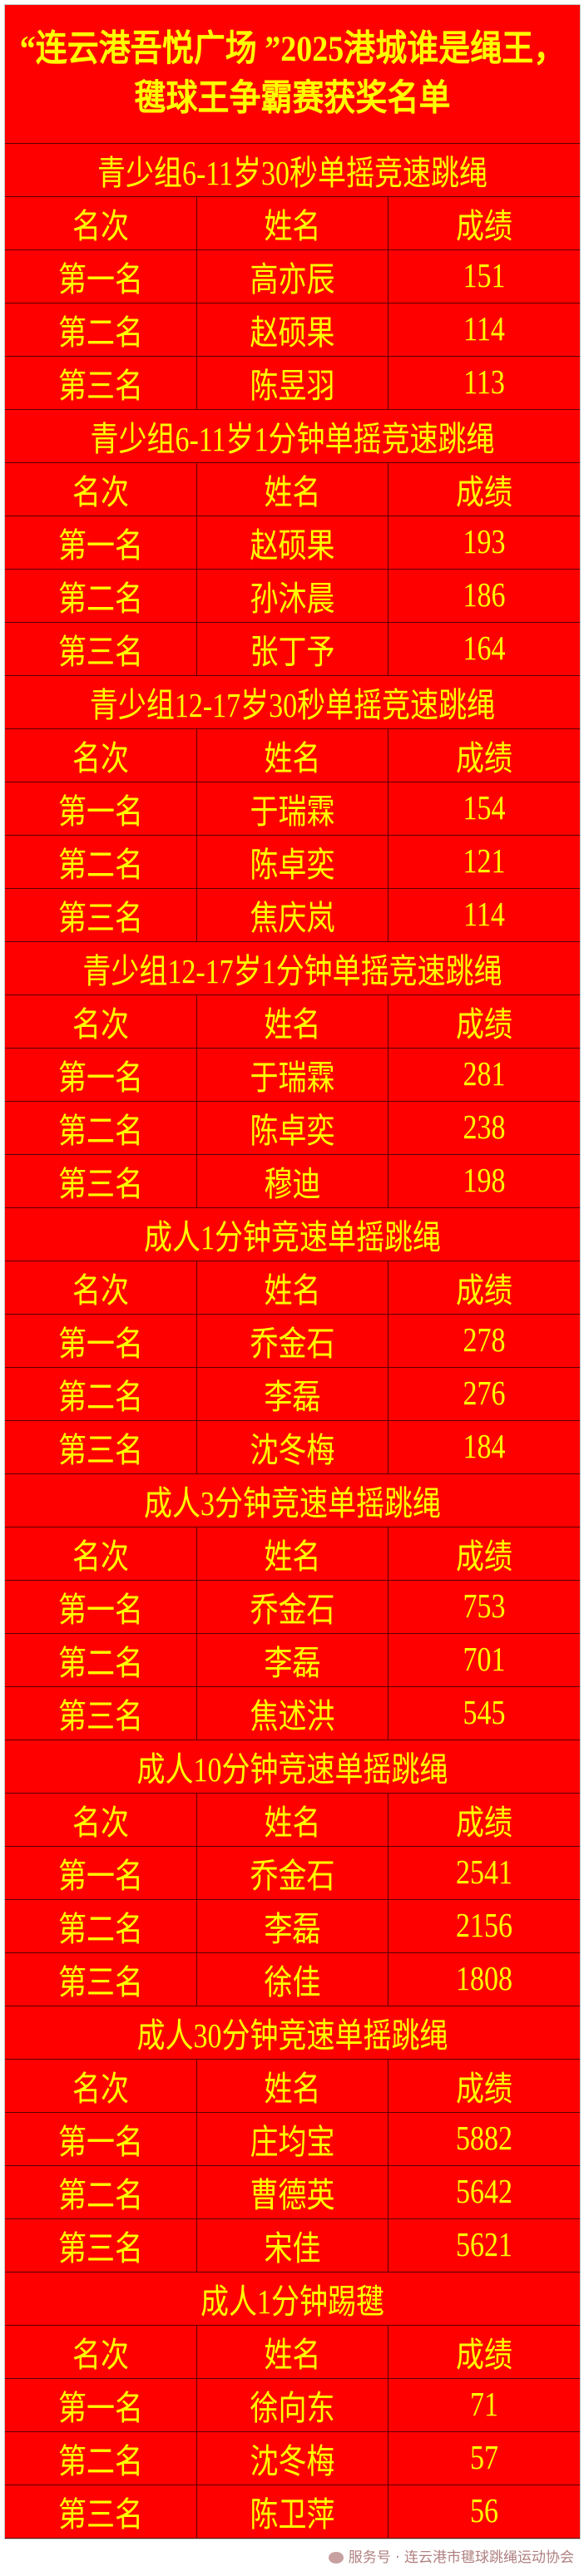 The width and height of the screenshot is (584, 2576). I want to click on score-cell-text: 154, so click(485, 808).